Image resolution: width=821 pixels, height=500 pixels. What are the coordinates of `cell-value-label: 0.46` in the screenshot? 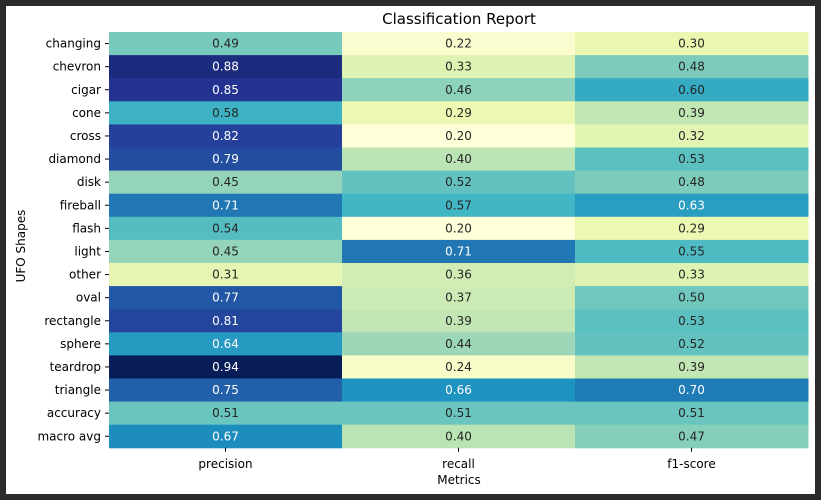 It's located at (458, 90).